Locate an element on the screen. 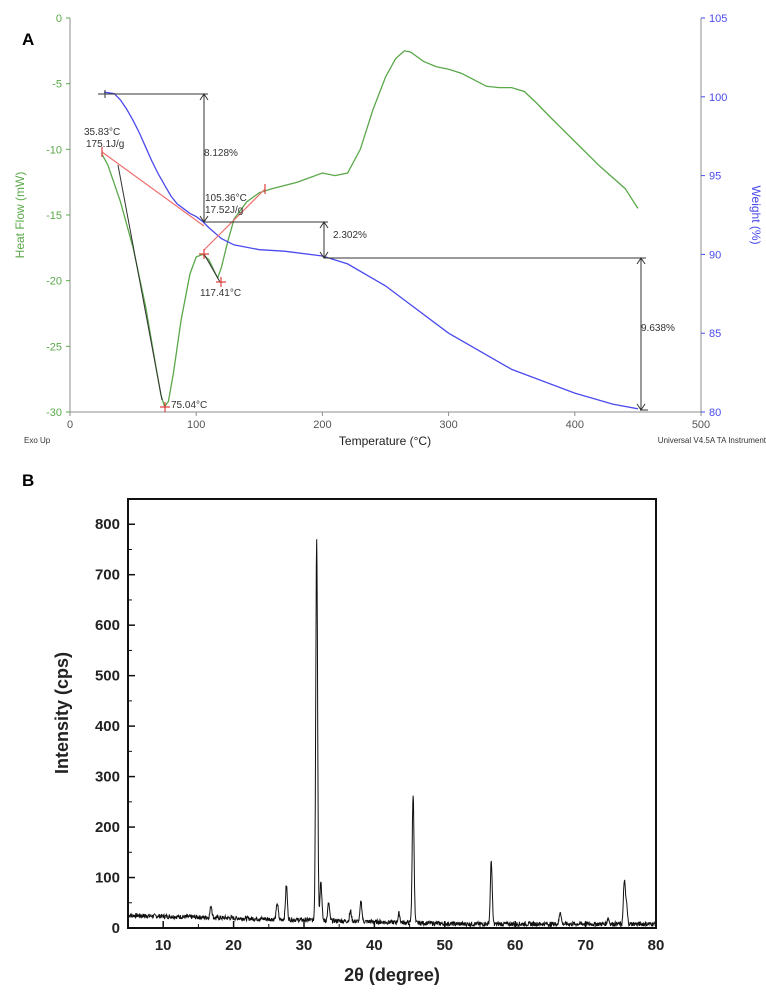 The image size is (766, 999). panel-a-left-tick-label: -25 is located at coordinates (54, 347).